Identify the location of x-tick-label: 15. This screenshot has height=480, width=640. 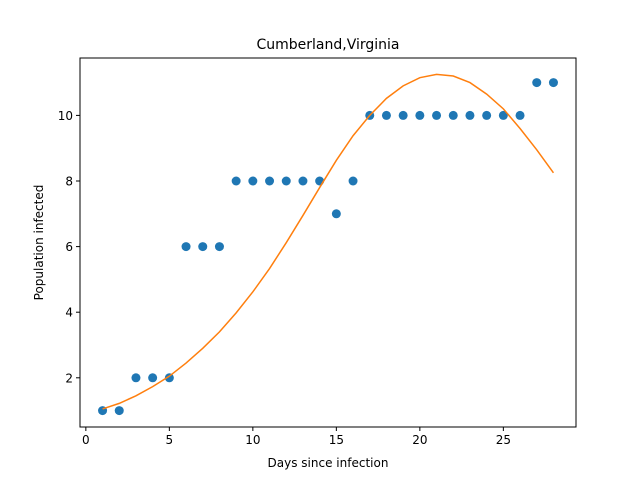
(336, 440).